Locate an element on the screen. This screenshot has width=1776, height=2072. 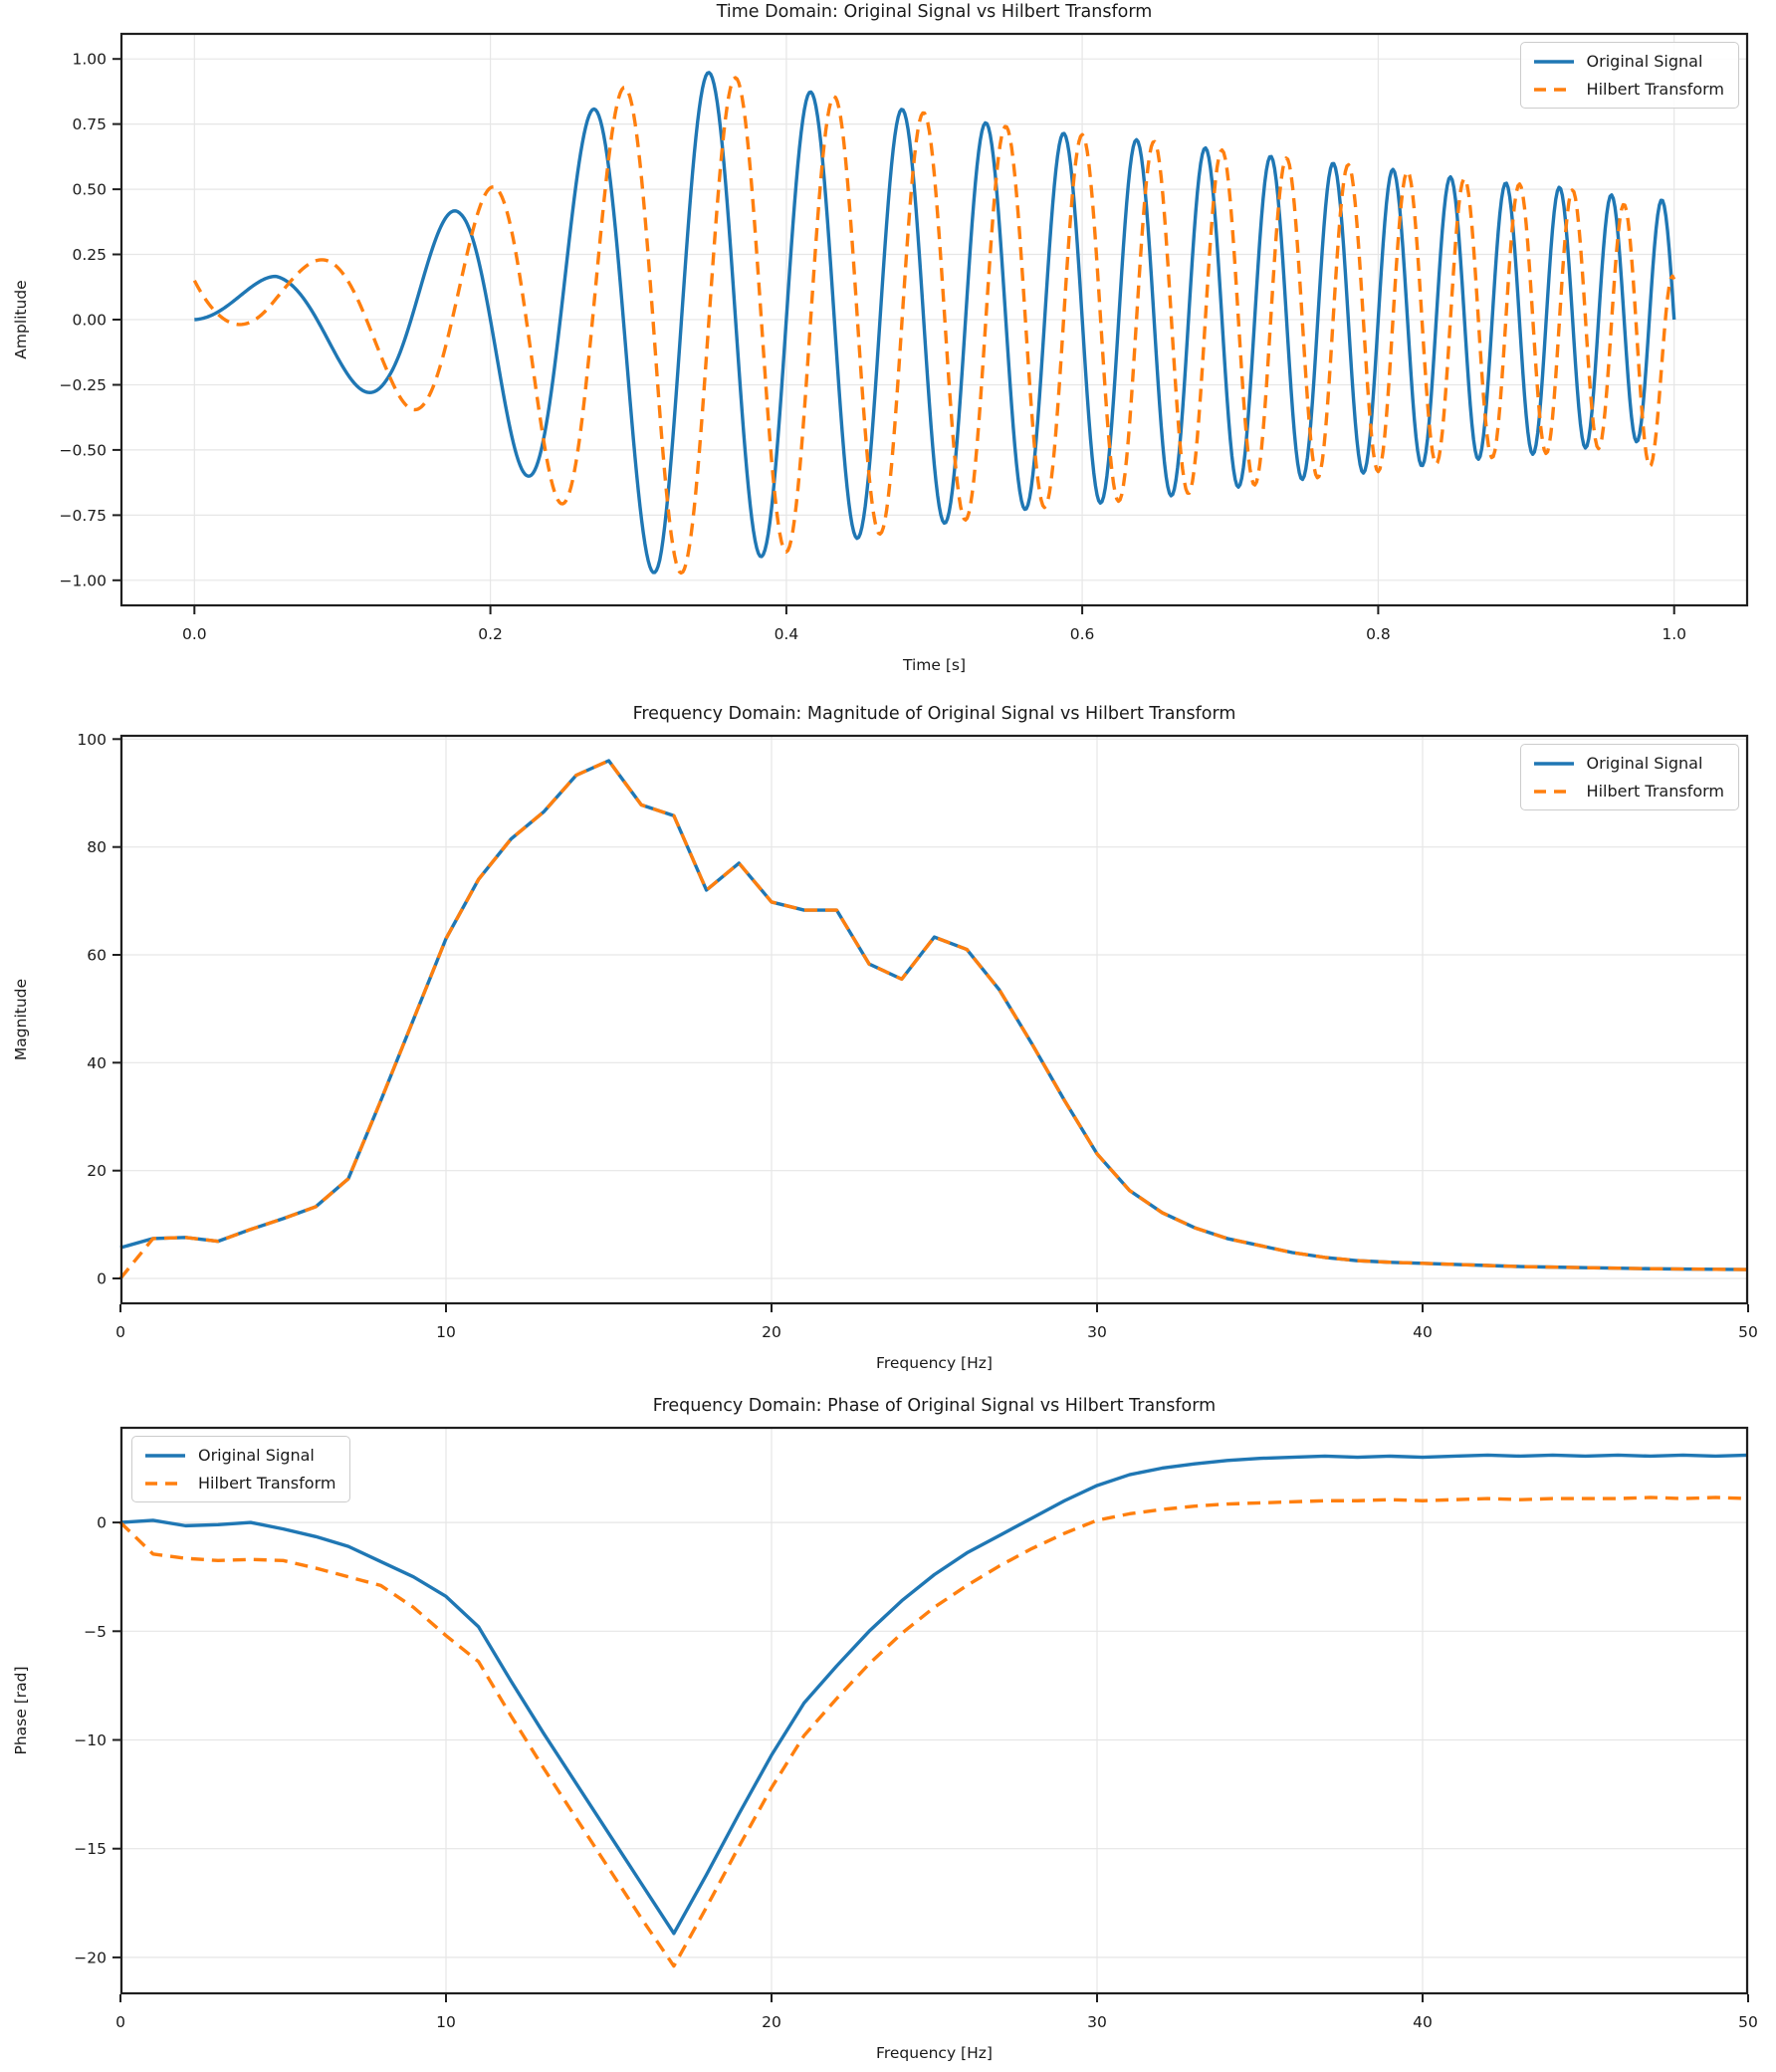
x-tick-label: 0.8 is located at coordinates (1378, 634).